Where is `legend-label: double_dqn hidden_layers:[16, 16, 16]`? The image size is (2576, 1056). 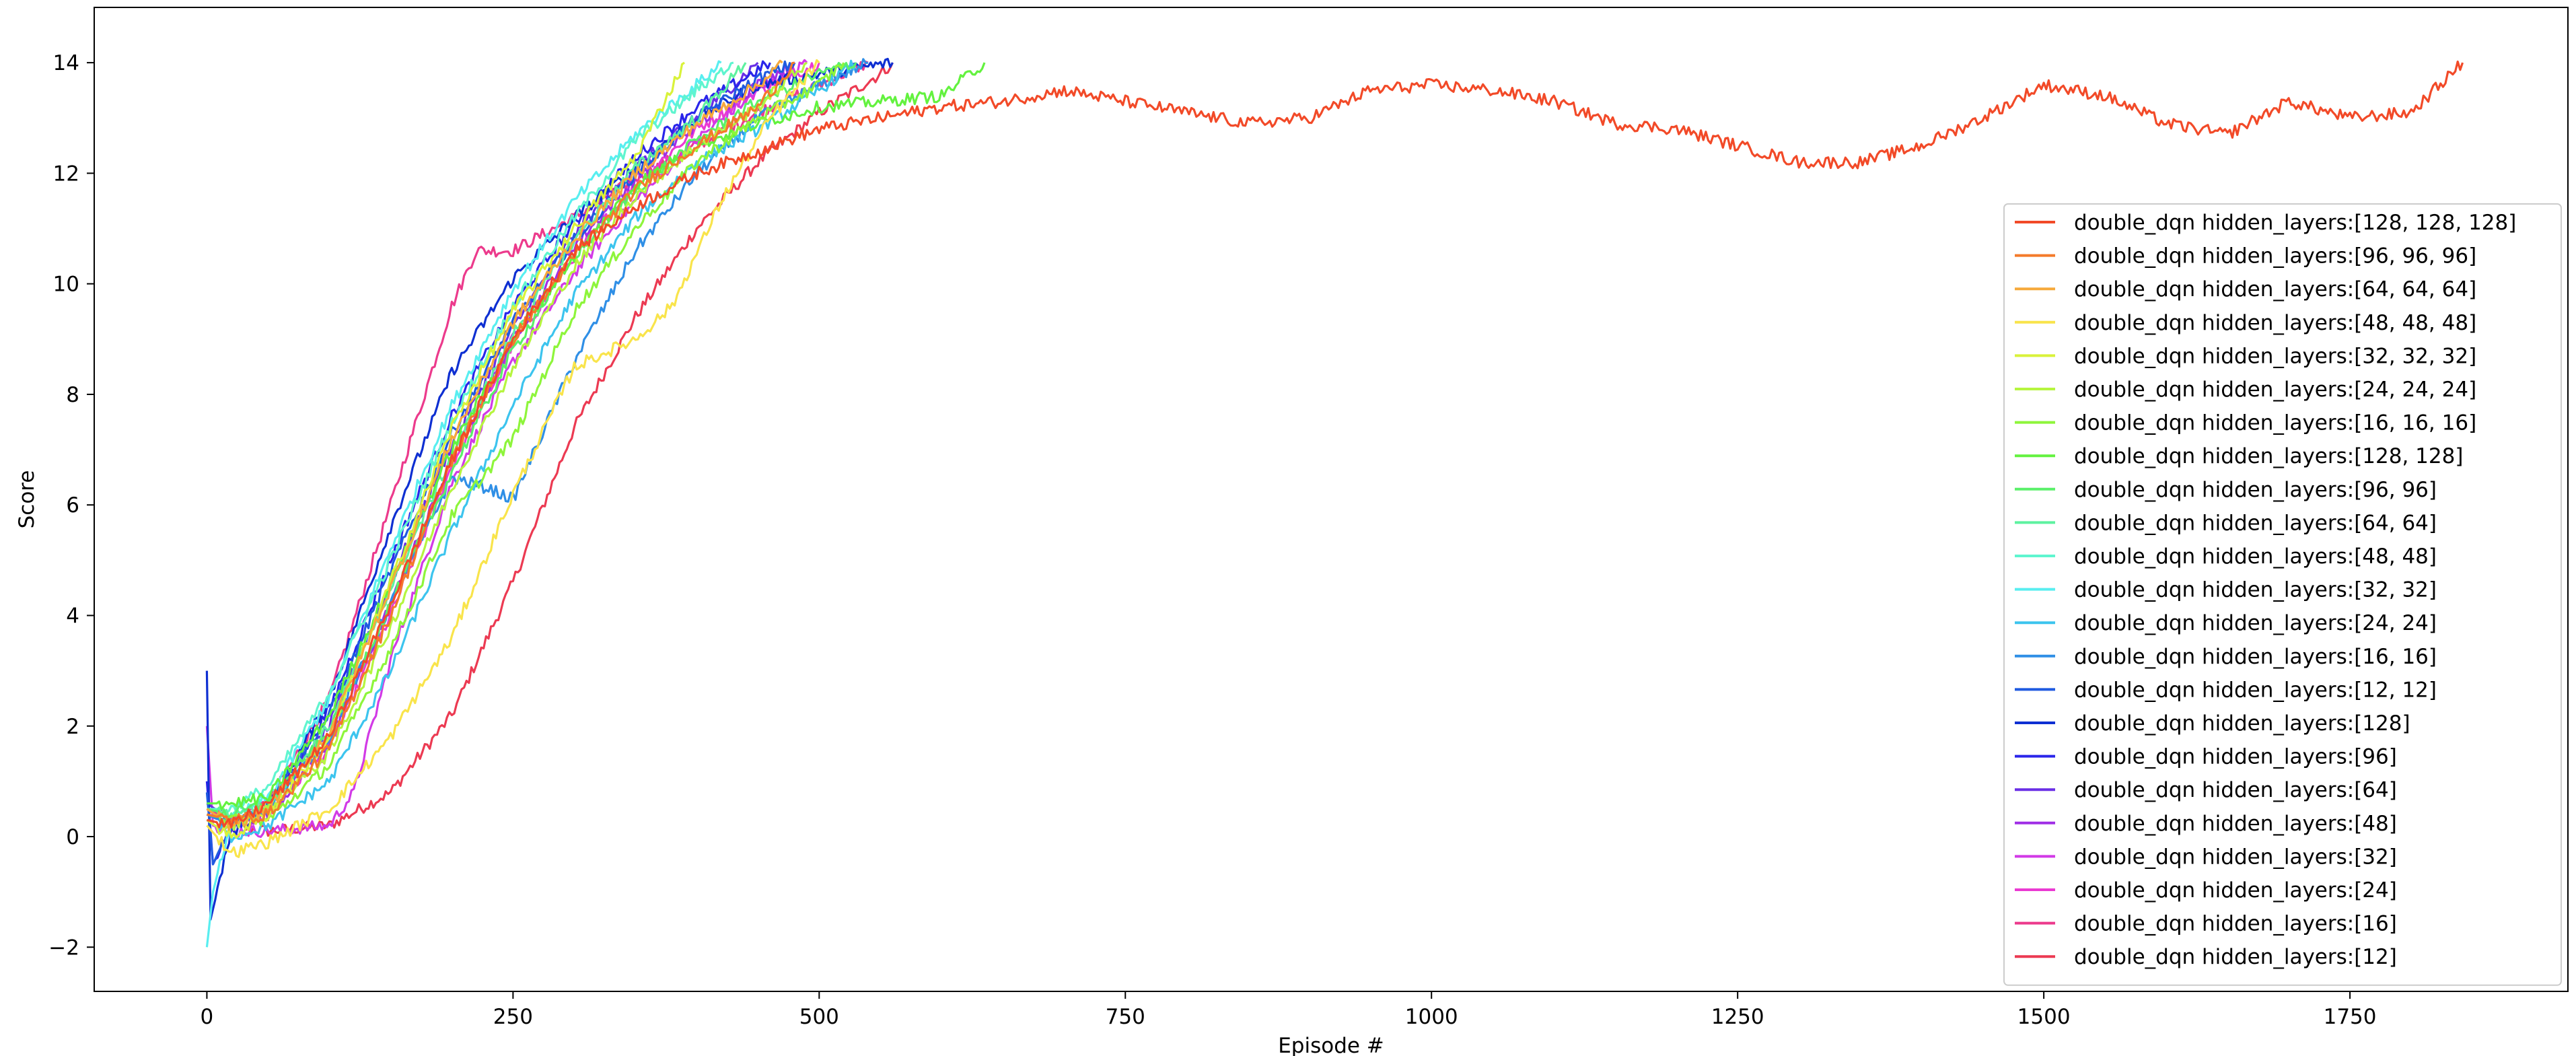 legend-label: double_dqn hidden_layers:[16, 16, 16] is located at coordinates (2275, 423).